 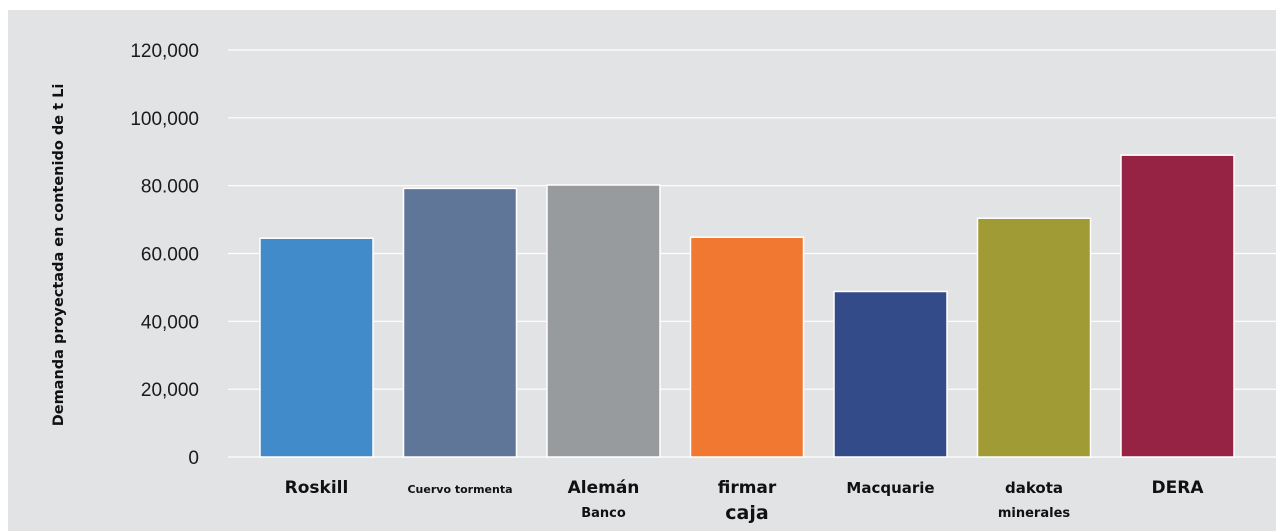 What do you see at coordinates (170, 187) in the screenshot?
I see `y-tick-label: 80.000` at bounding box center [170, 187].